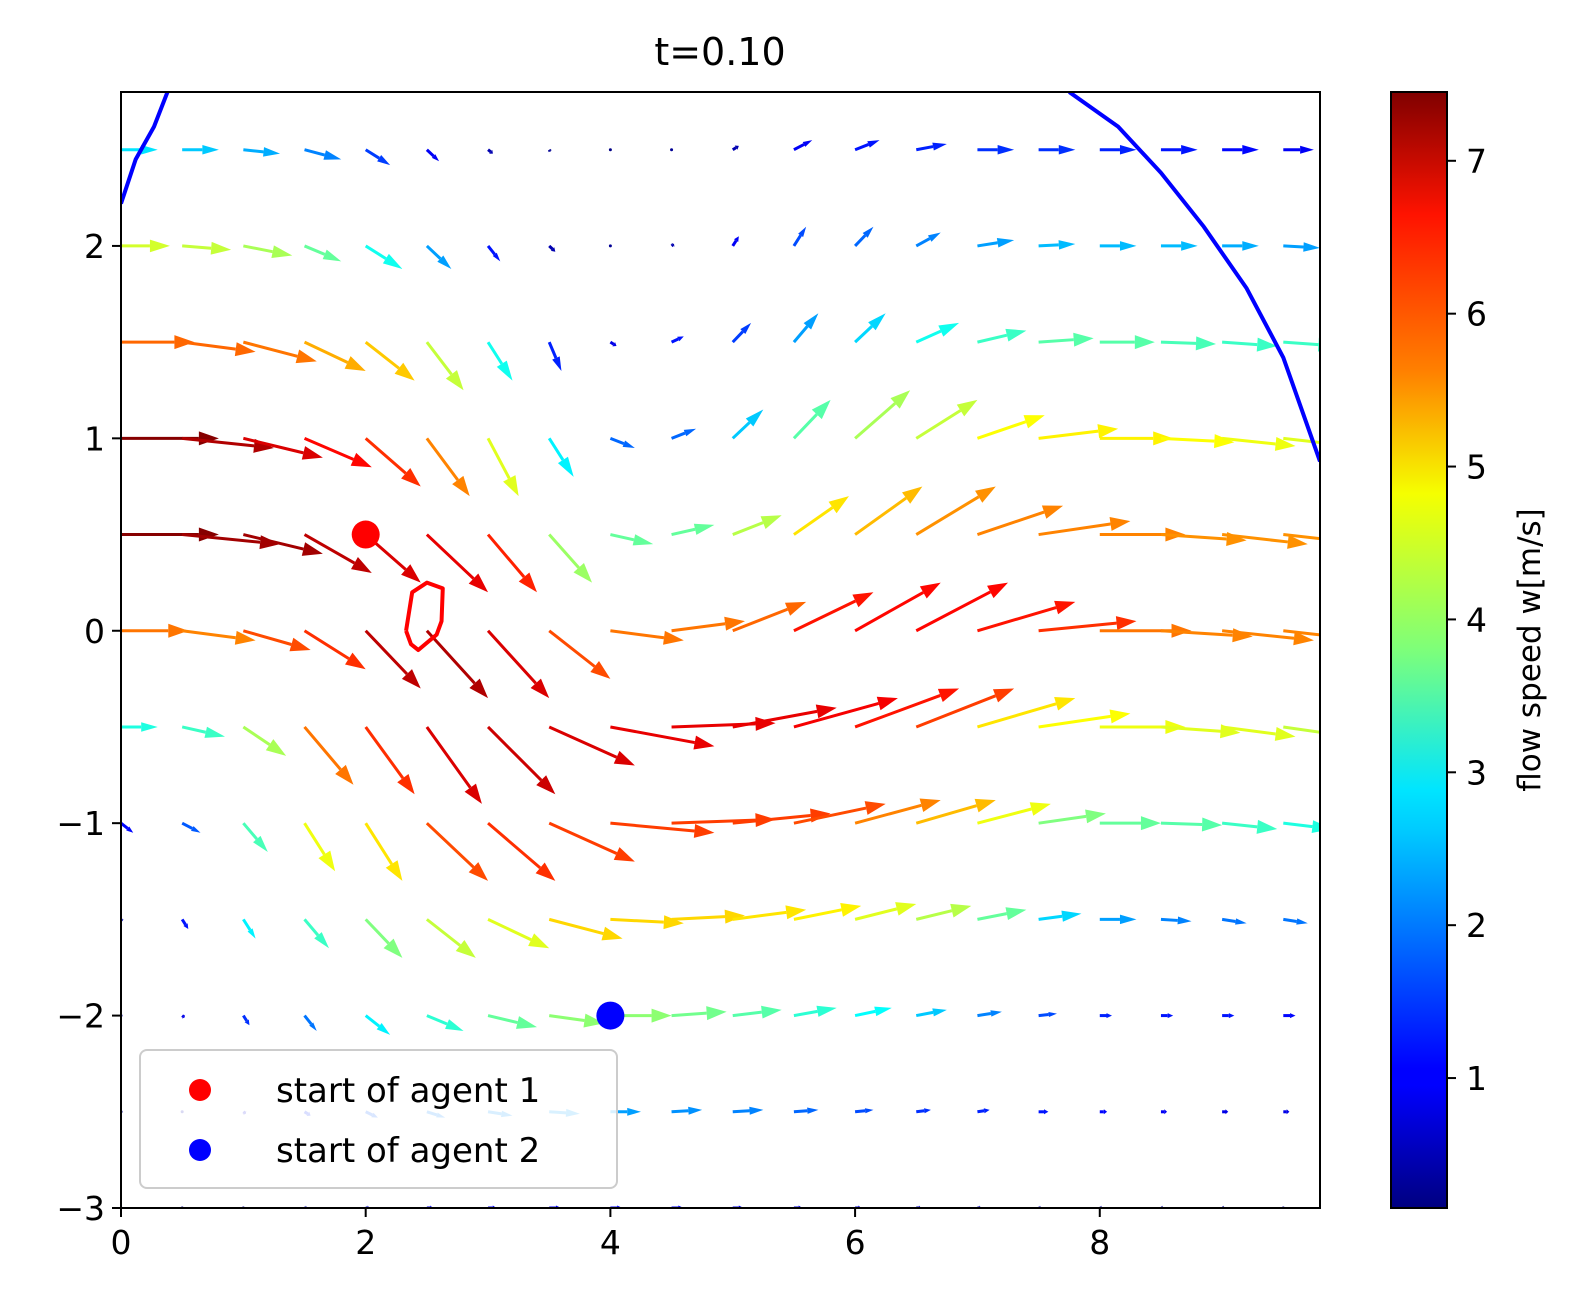 The width and height of the screenshot is (1583, 1305). I want to click on agent-1-path, so click(424, 616).